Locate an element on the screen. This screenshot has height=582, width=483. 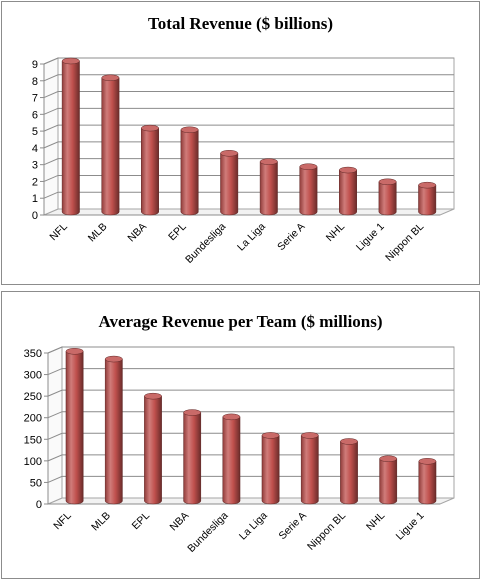
chart-title: Total Revenue ($ billions) is located at coordinates (240, 23).